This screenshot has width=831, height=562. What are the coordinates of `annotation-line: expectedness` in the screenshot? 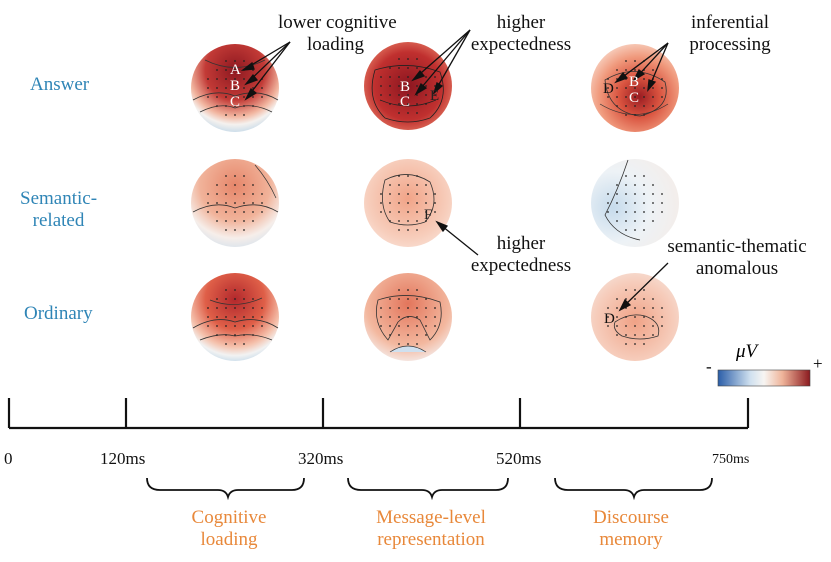 It's located at (521, 265).